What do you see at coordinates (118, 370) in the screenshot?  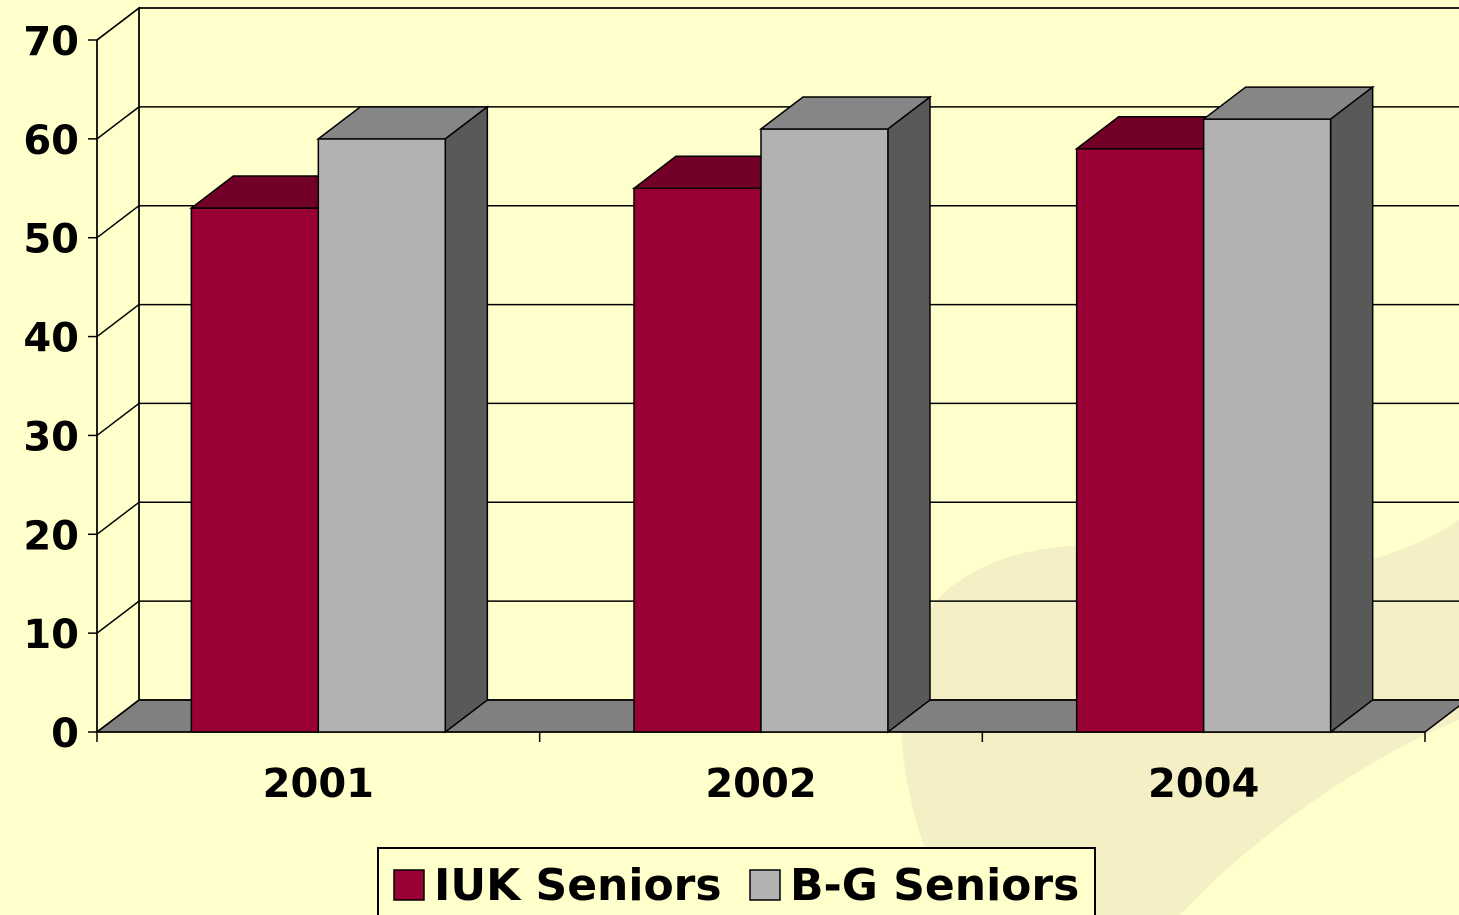 I see `left-wall` at bounding box center [118, 370].